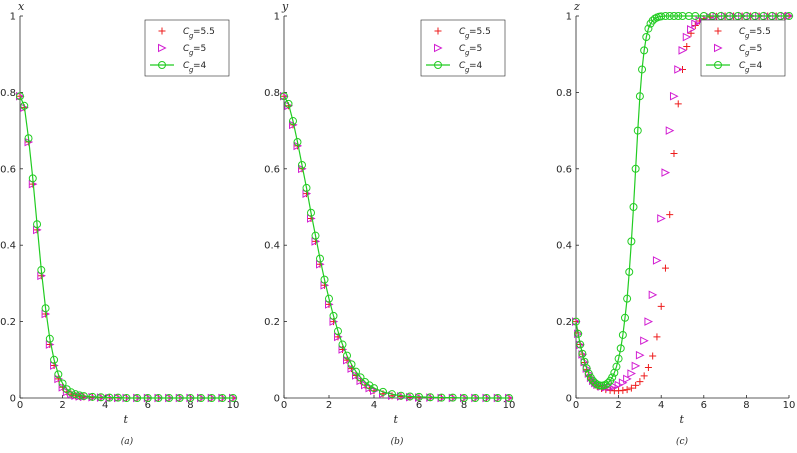  I want to click on y-axis-label: z, so click(576, 6).